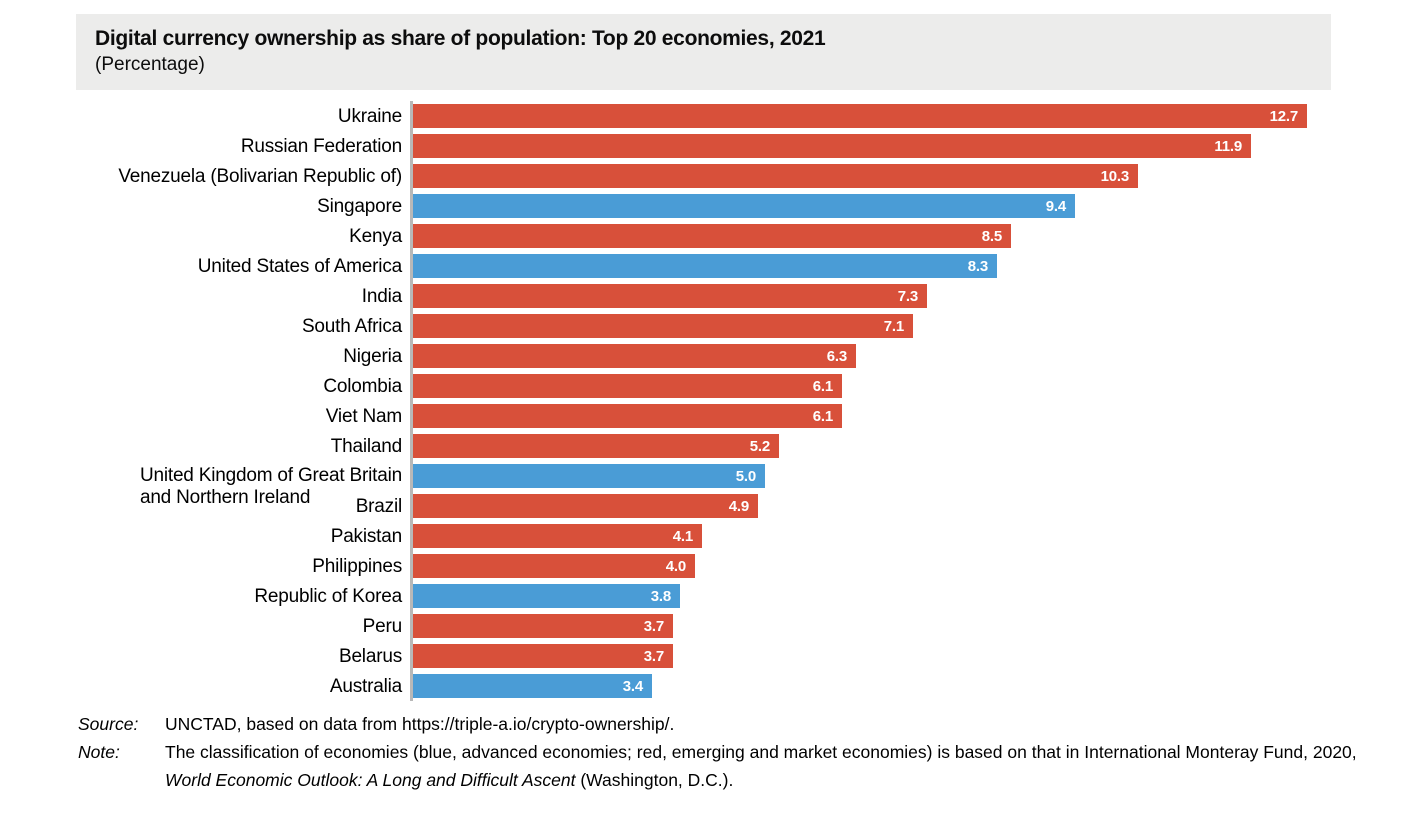 This screenshot has width=1404, height=814. What do you see at coordinates (589, 476) in the screenshot?
I see `bar-advanced: 5.0` at bounding box center [589, 476].